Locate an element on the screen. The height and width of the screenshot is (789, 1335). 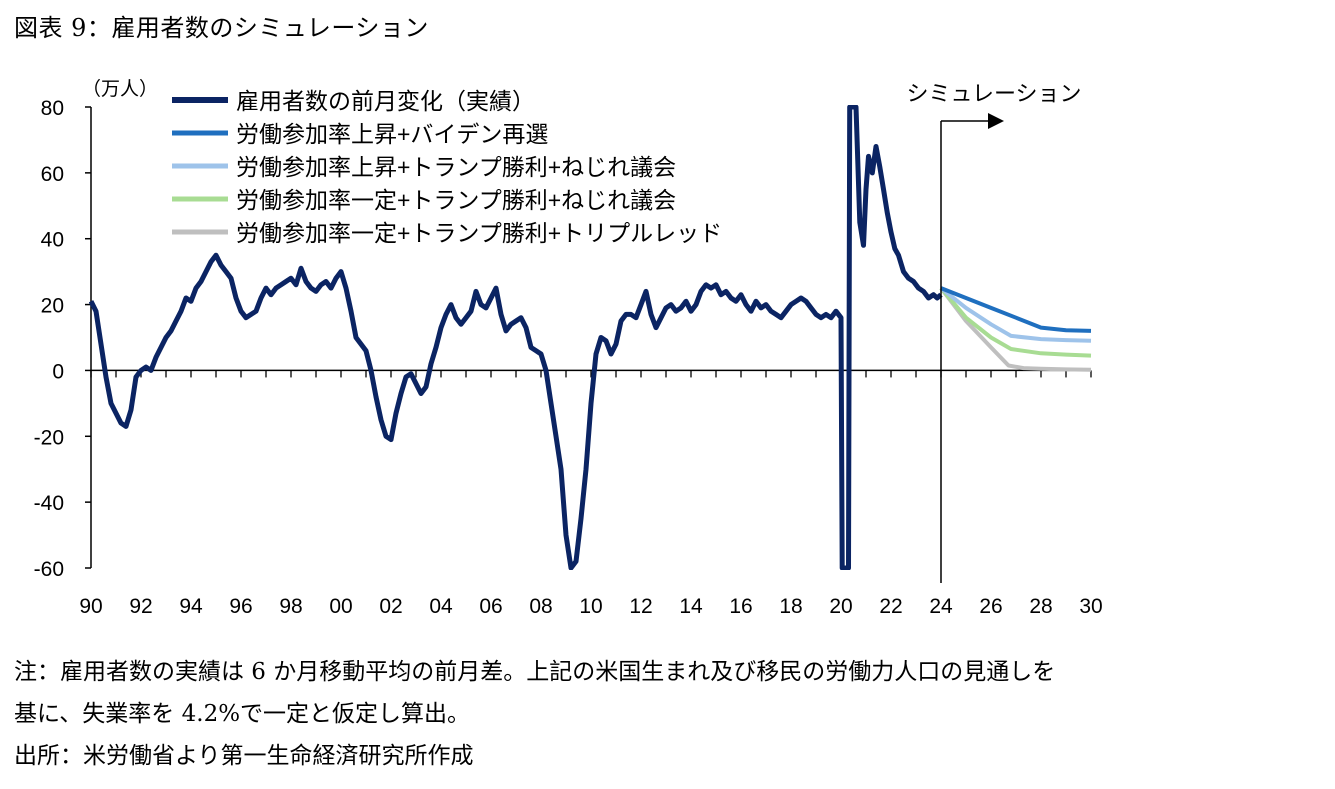
legend-label-0: 雇用者数の前月変化（実績） is located at coordinates (385, 101).